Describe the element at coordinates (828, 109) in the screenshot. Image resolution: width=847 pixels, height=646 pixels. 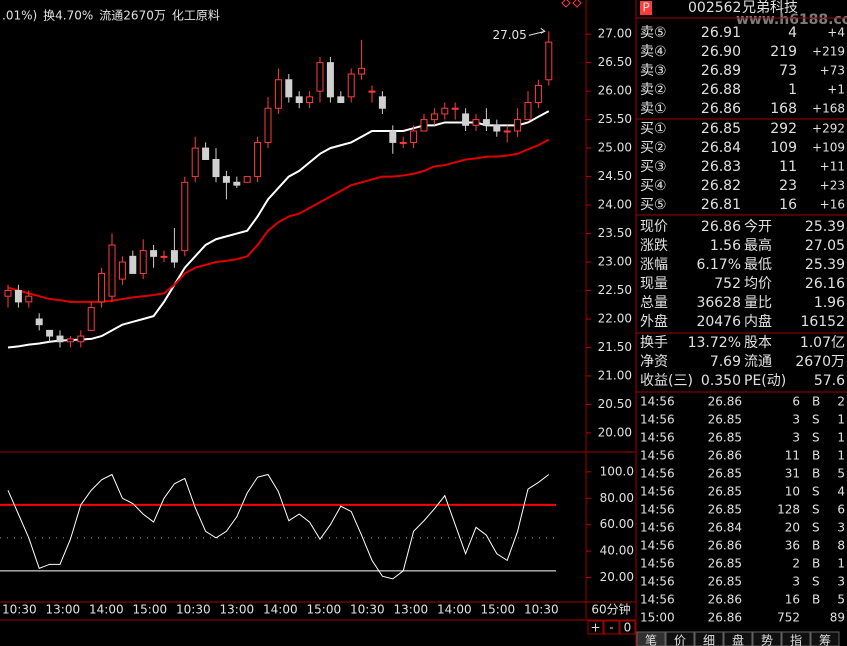
I see `book-change: +168` at that location.